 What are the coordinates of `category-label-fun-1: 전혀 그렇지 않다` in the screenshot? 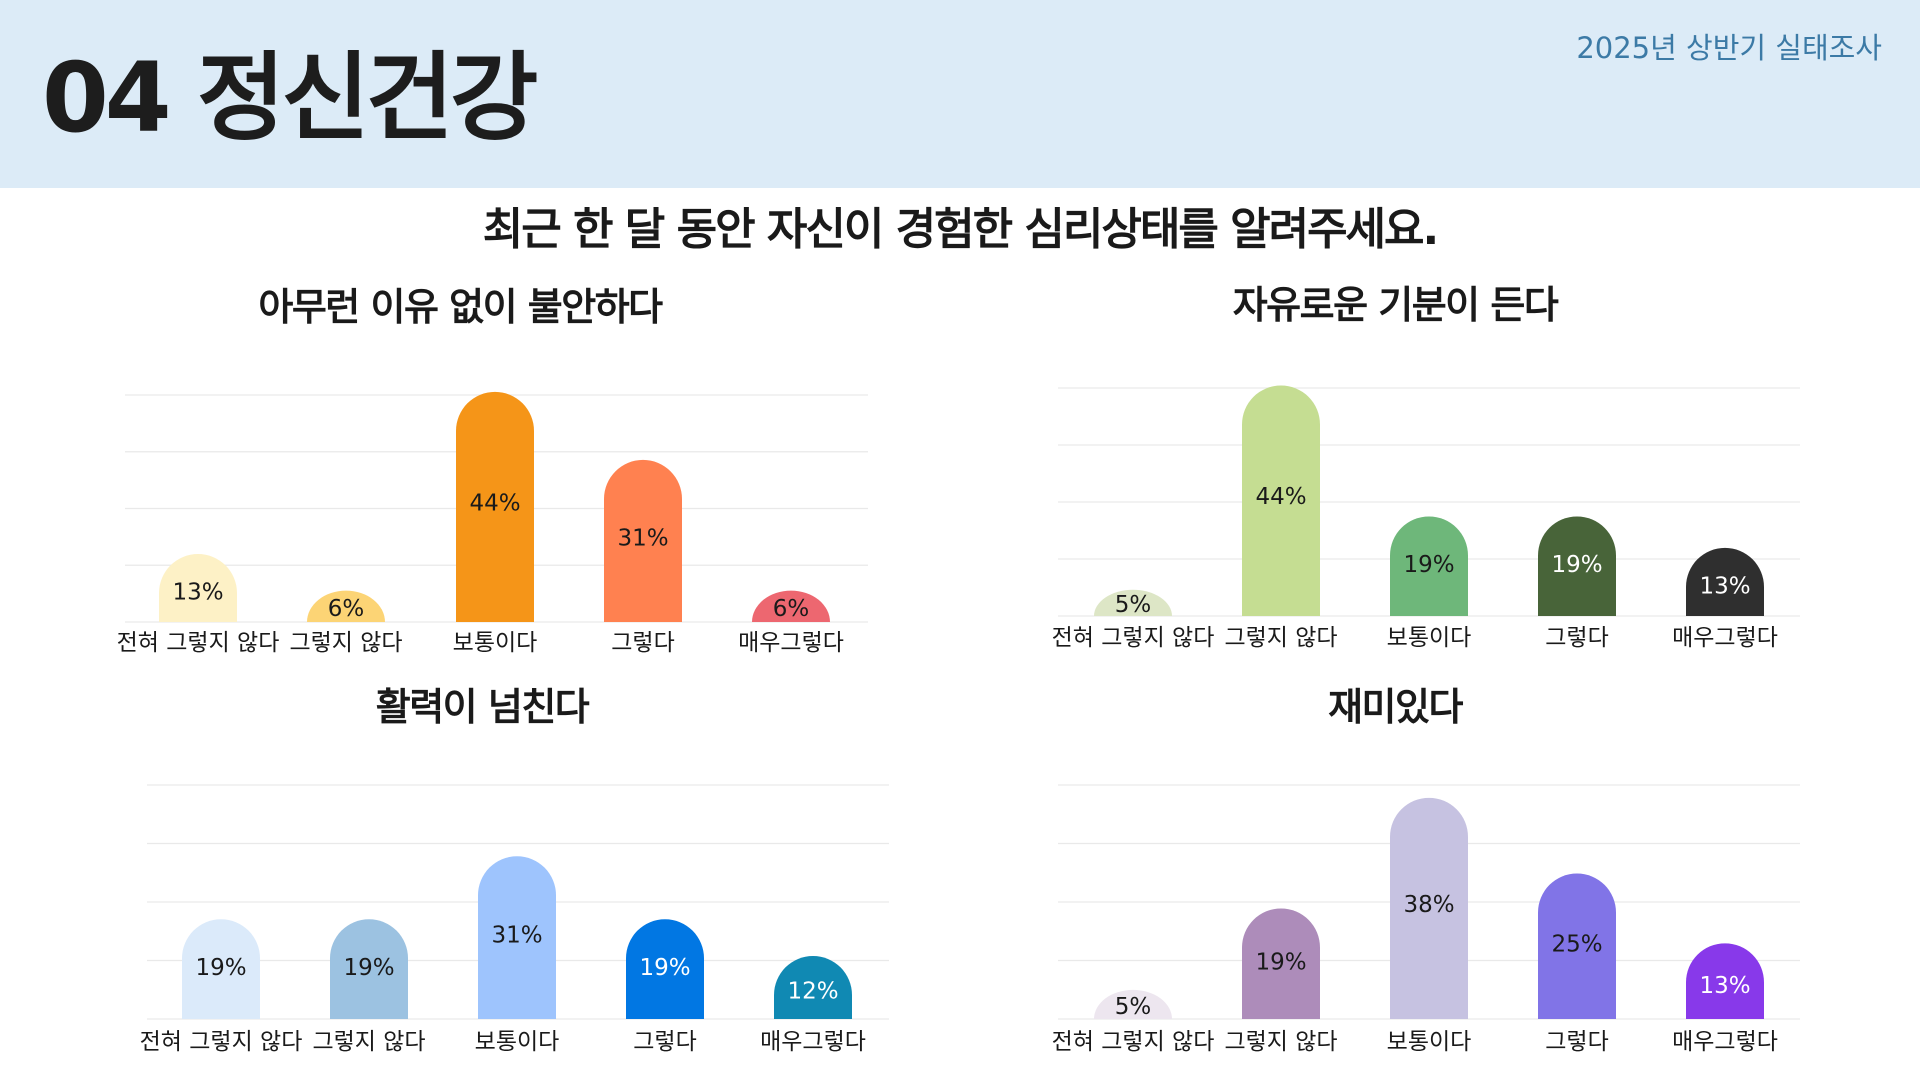 It's located at (1133, 1042).